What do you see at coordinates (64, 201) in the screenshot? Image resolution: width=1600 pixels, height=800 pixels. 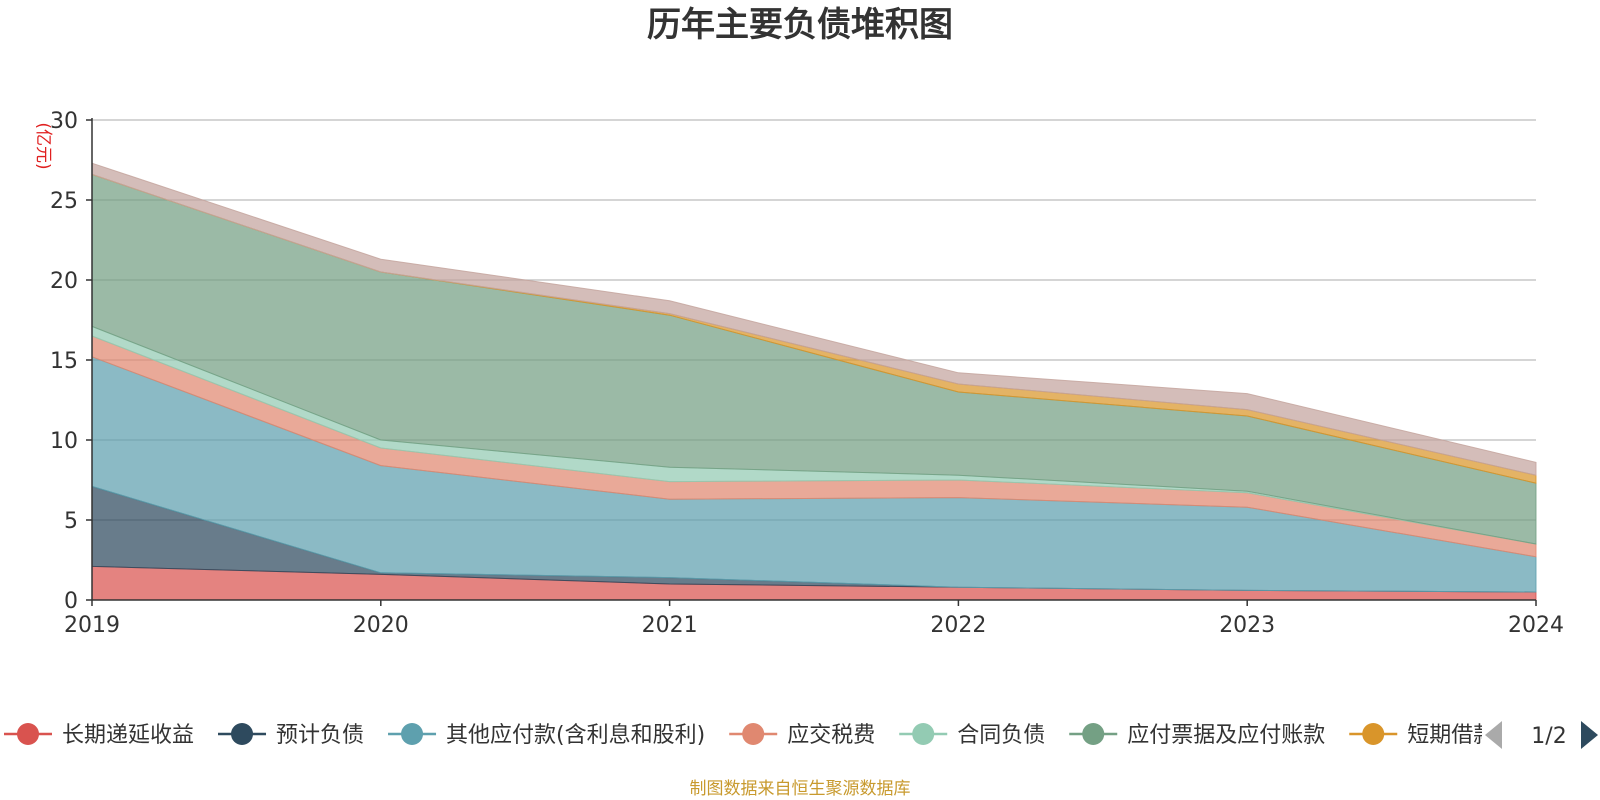 I see `y-tick-label: 25` at bounding box center [64, 201].